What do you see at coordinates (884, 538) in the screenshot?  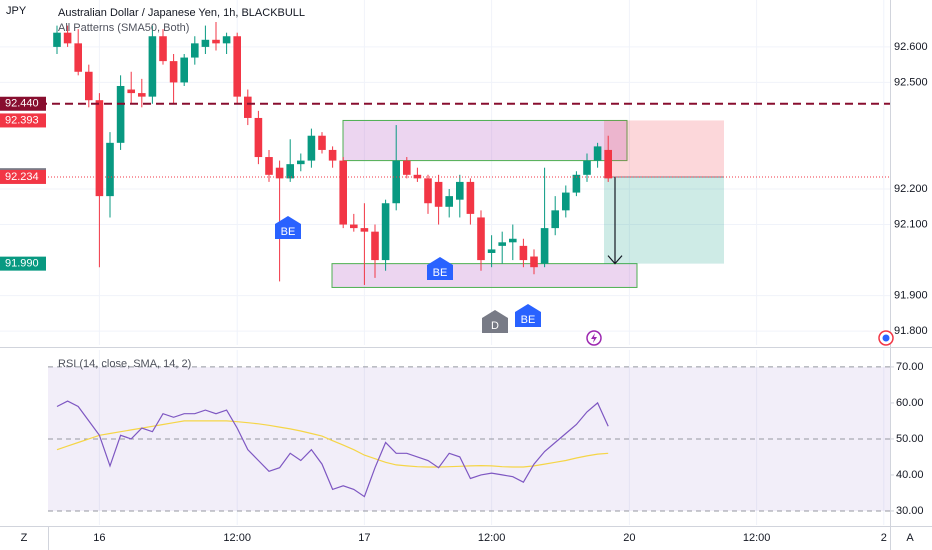 I see `x-tick-label: 2` at bounding box center [884, 538].